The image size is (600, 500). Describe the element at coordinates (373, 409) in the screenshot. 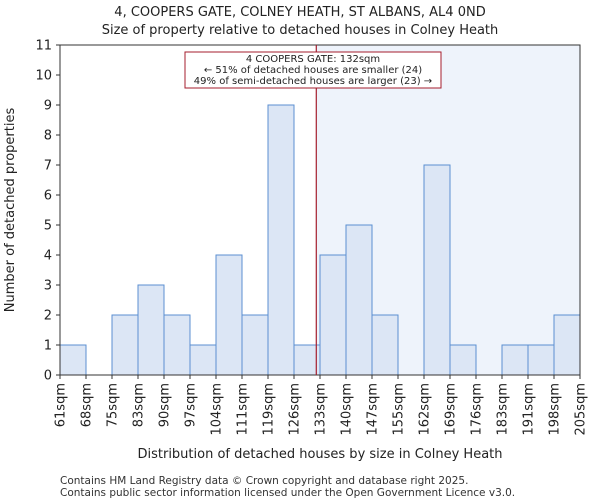

I see `x-tick-label: 147sqm` at that location.